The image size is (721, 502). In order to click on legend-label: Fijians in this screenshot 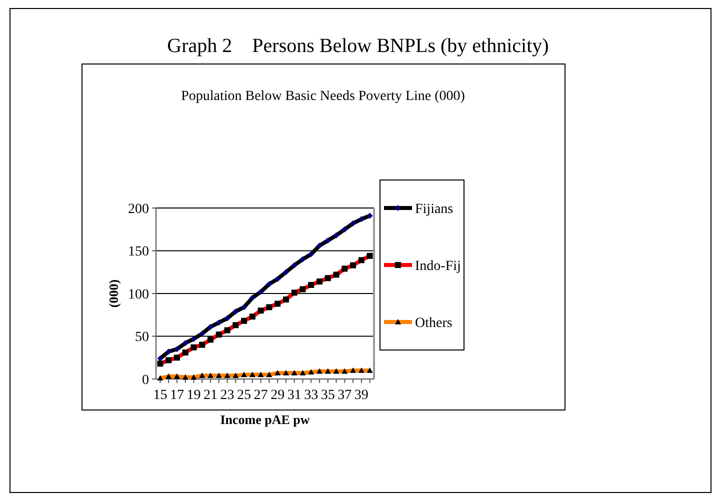, I will do `click(434, 209)`.